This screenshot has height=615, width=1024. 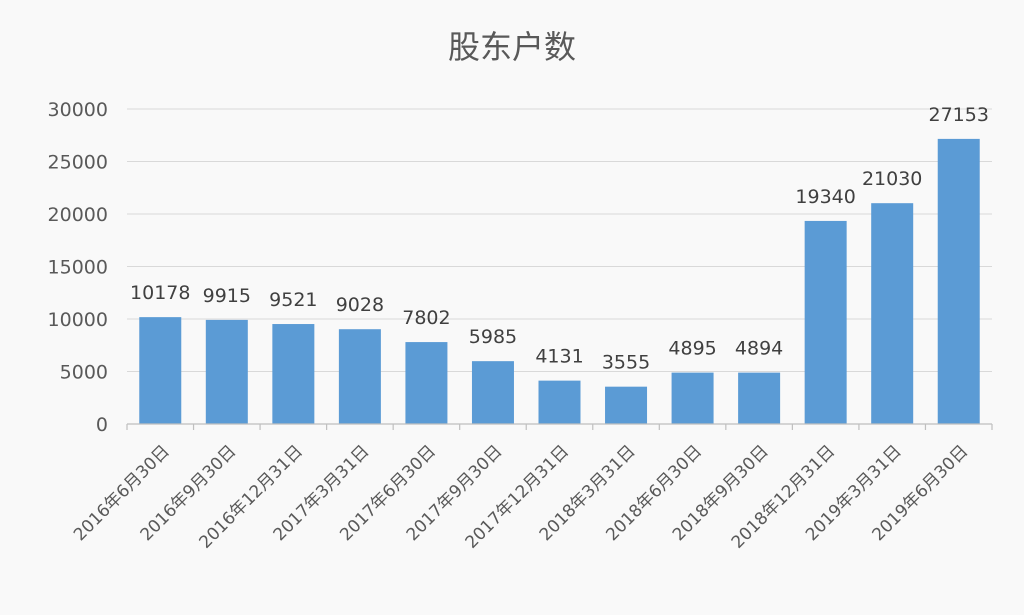 What do you see at coordinates (825, 197) in the screenshot?
I see `data-label: 19340` at bounding box center [825, 197].